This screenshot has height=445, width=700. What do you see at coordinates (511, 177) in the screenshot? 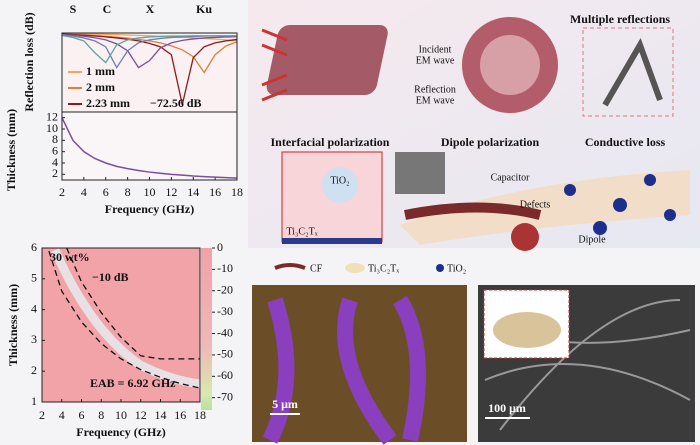
I see `label: Capacitor` at bounding box center [511, 177].